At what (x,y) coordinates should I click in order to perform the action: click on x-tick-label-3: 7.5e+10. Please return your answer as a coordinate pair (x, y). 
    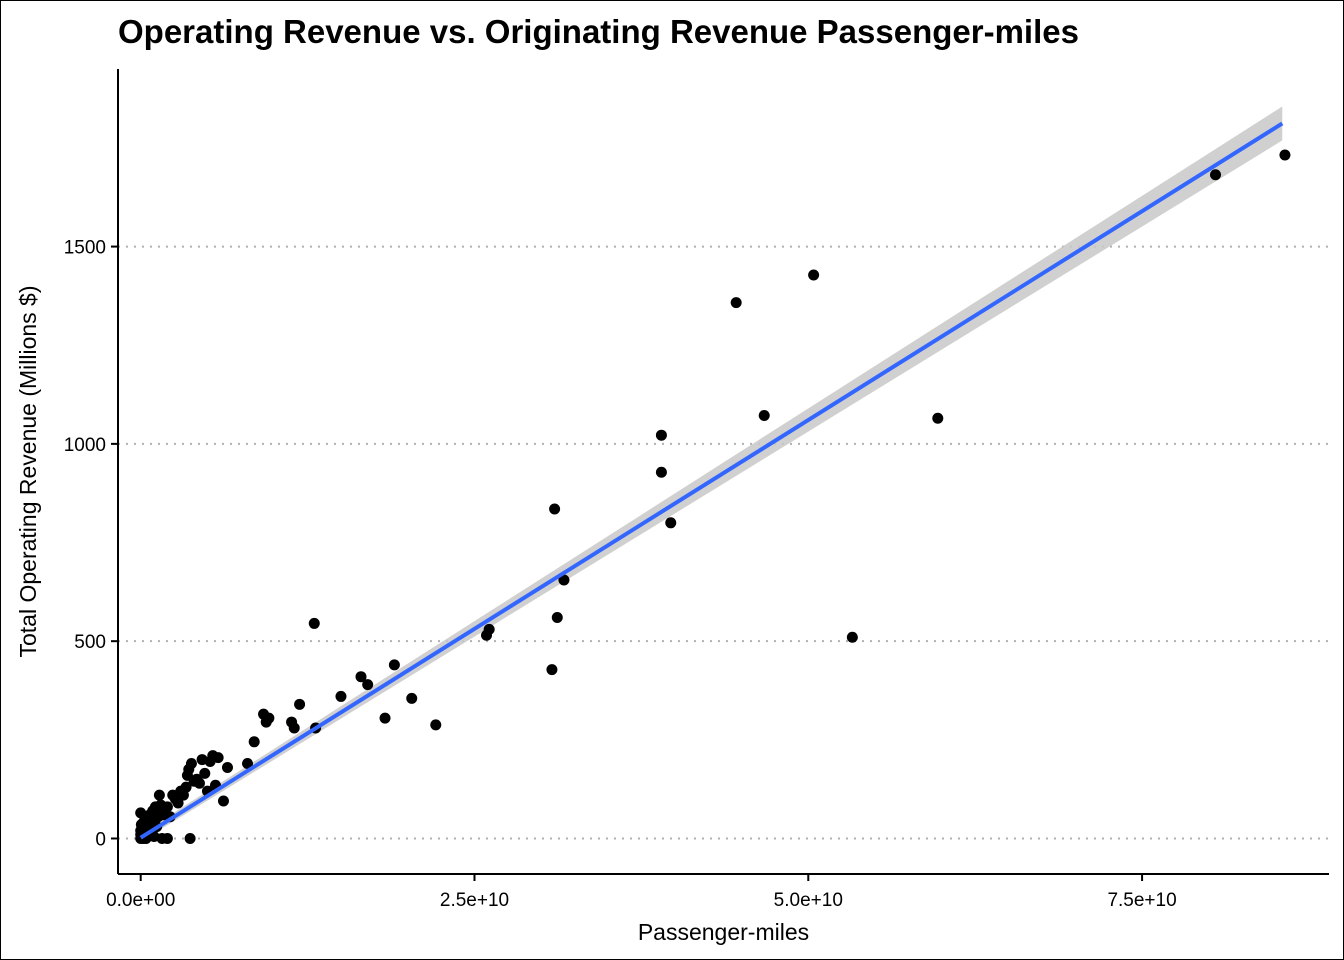
    Looking at the image, I should click on (1141, 900).